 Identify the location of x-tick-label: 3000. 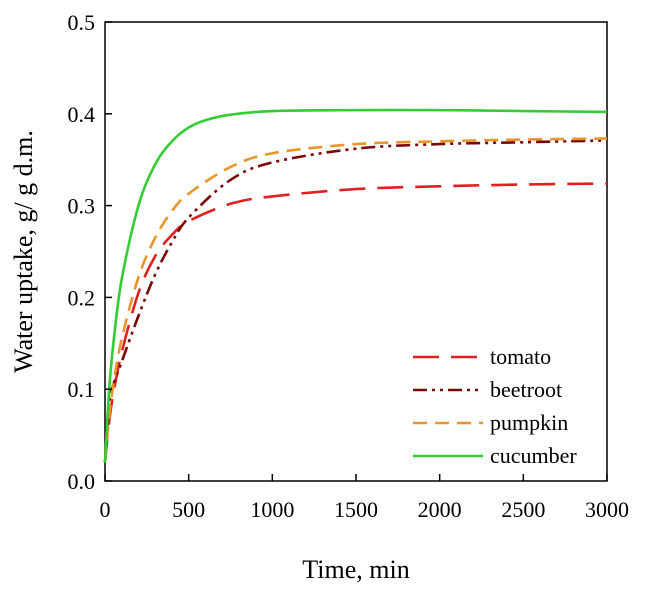
(607, 509).